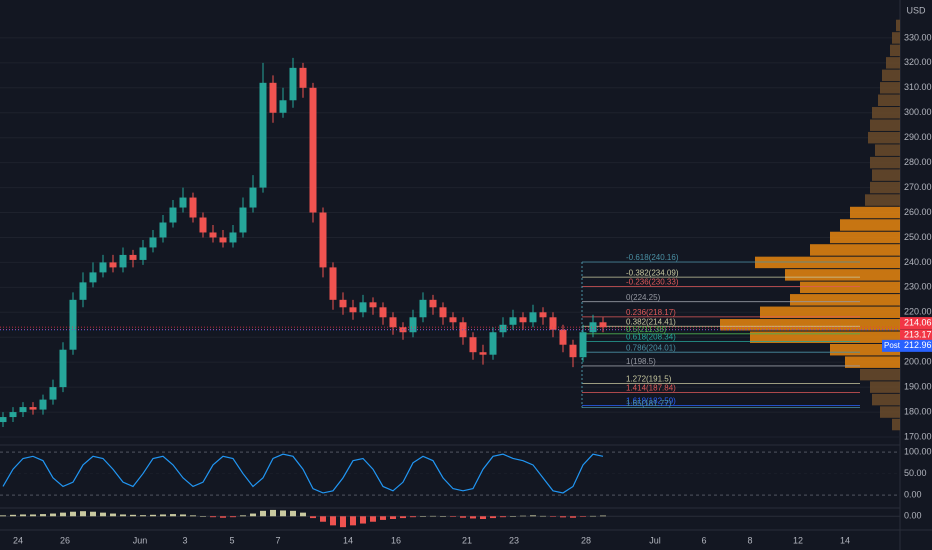  I want to click on price-tag: Post, so click(892, 345).